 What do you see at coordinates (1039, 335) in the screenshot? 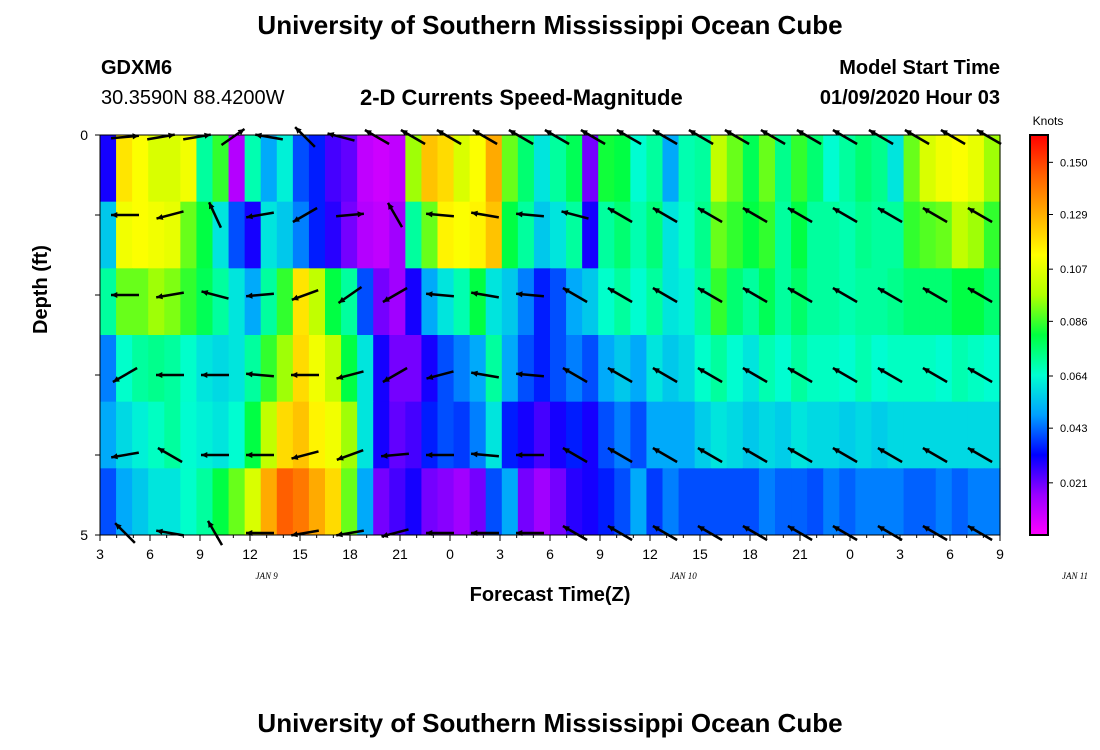
I see `colorbar` at bounding box center [1039, 335].